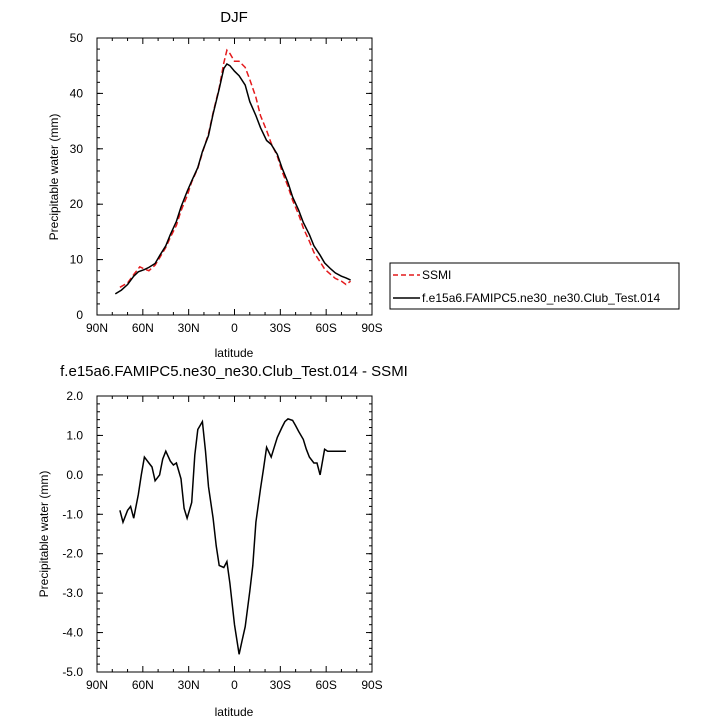 The image size is (726, 725). What do you see at coordinates (74, 396) in the screenshot?
I see `bottom-y-tick-label: 2.0` at bounding box center [74, 396].